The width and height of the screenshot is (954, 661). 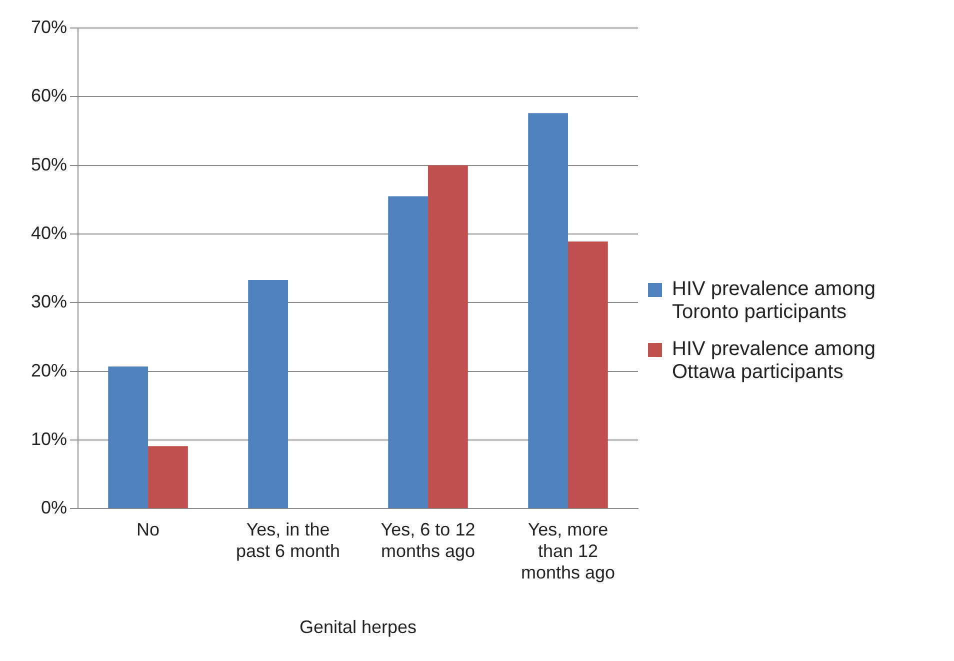 I want to click on x-axis-title: Genital herpes, so click(x=358, y=627).